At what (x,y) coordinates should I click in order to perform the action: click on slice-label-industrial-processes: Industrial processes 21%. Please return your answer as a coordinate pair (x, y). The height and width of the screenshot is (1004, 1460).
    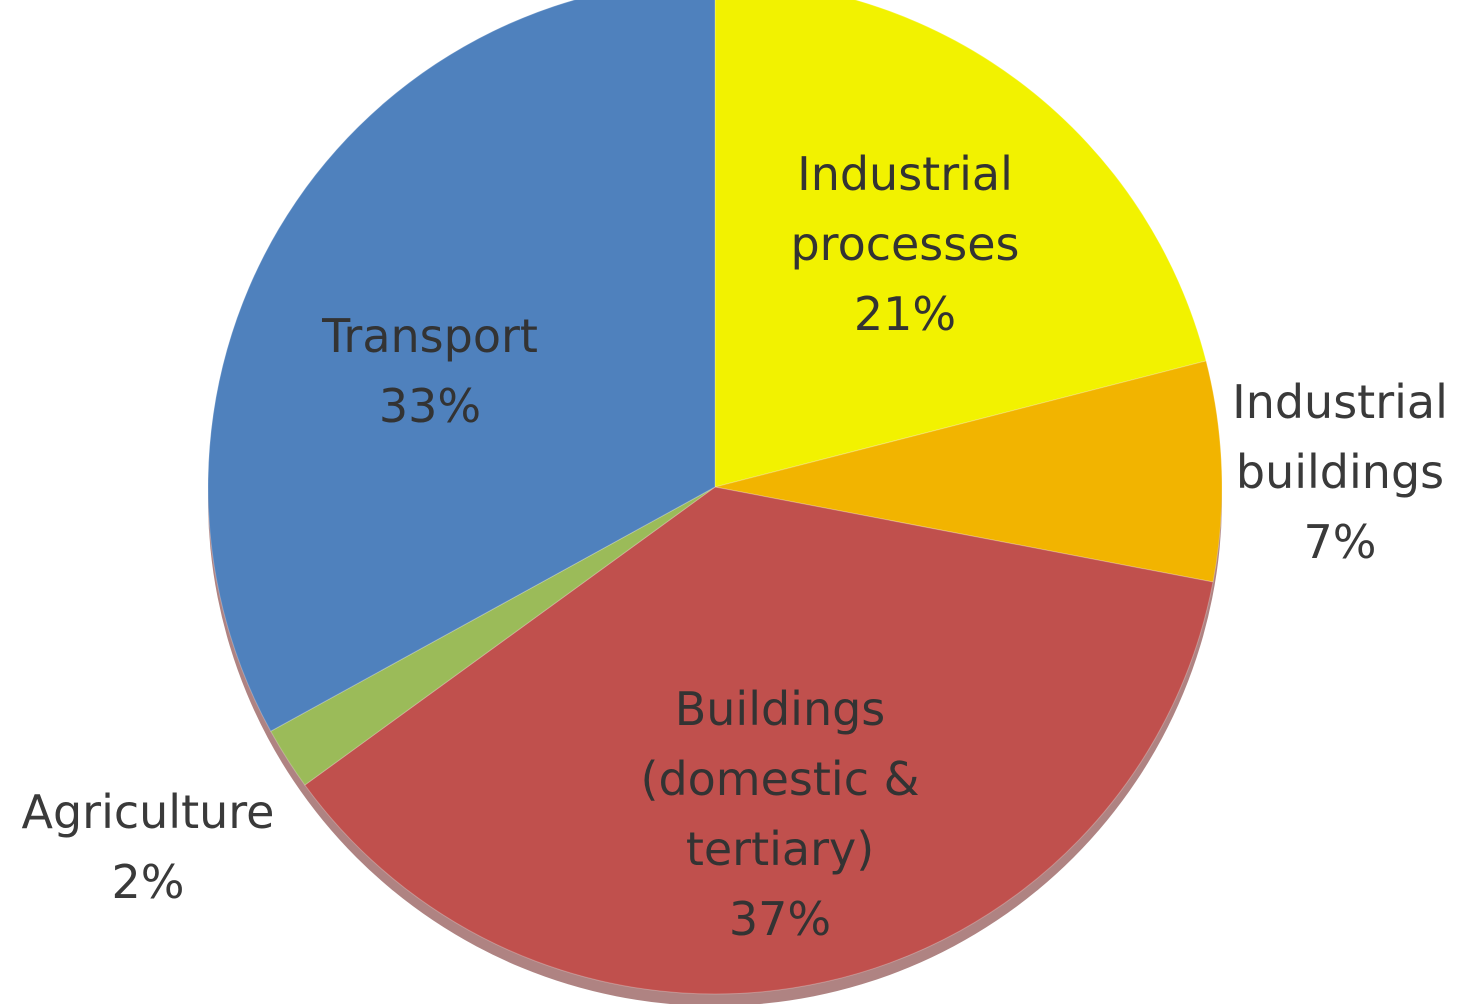
    Looking at the image, I should click on (904, 244).